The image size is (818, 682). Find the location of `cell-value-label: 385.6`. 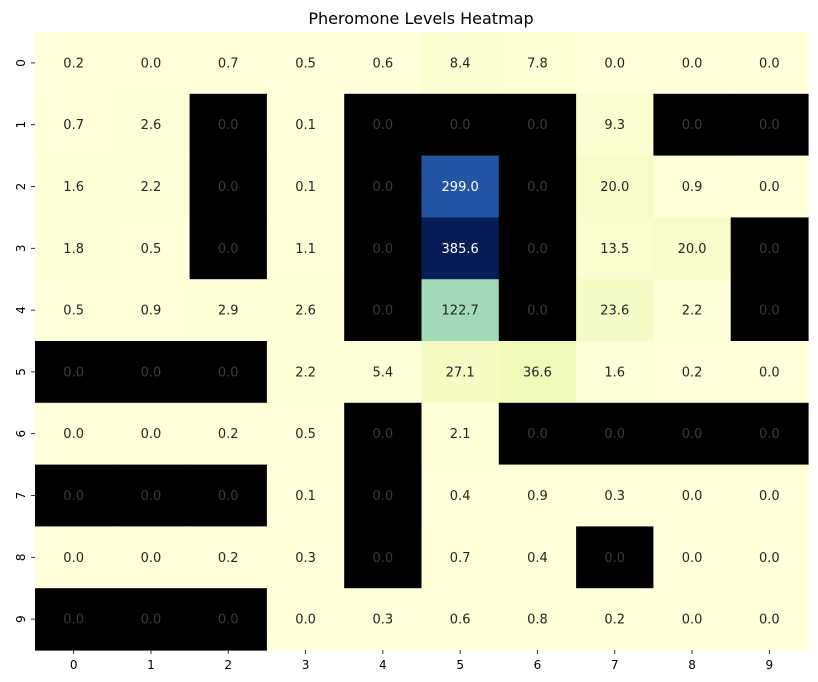

cell-value-label: 385.6 is located at coordinates (460, 249).